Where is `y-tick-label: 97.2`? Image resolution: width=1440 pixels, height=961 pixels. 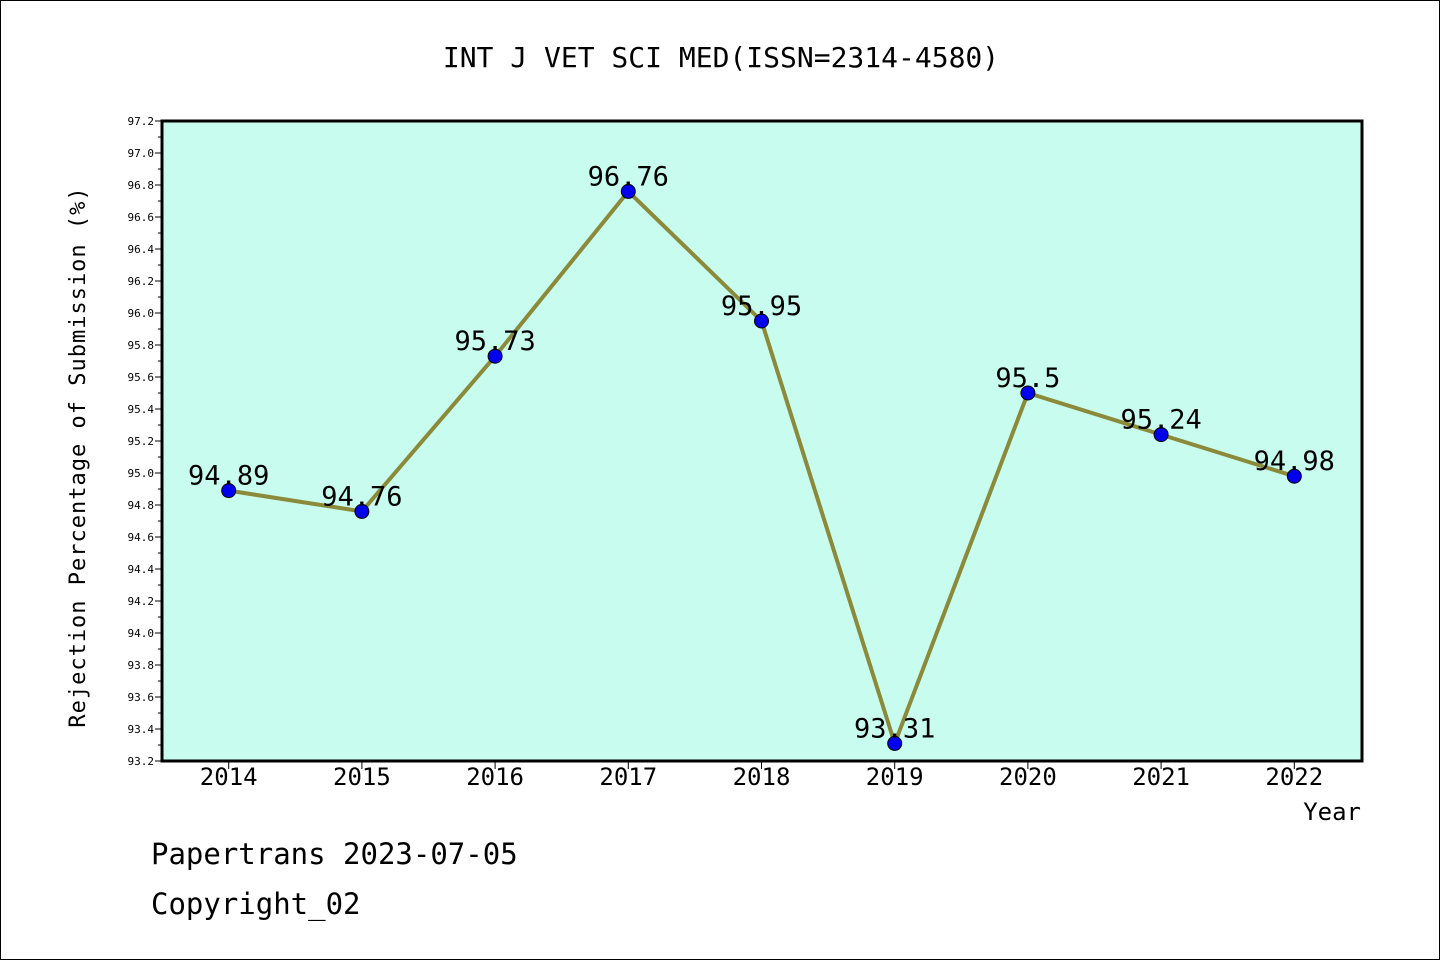 y-tick-label: 97.2 is located at coordinates (141, 121).